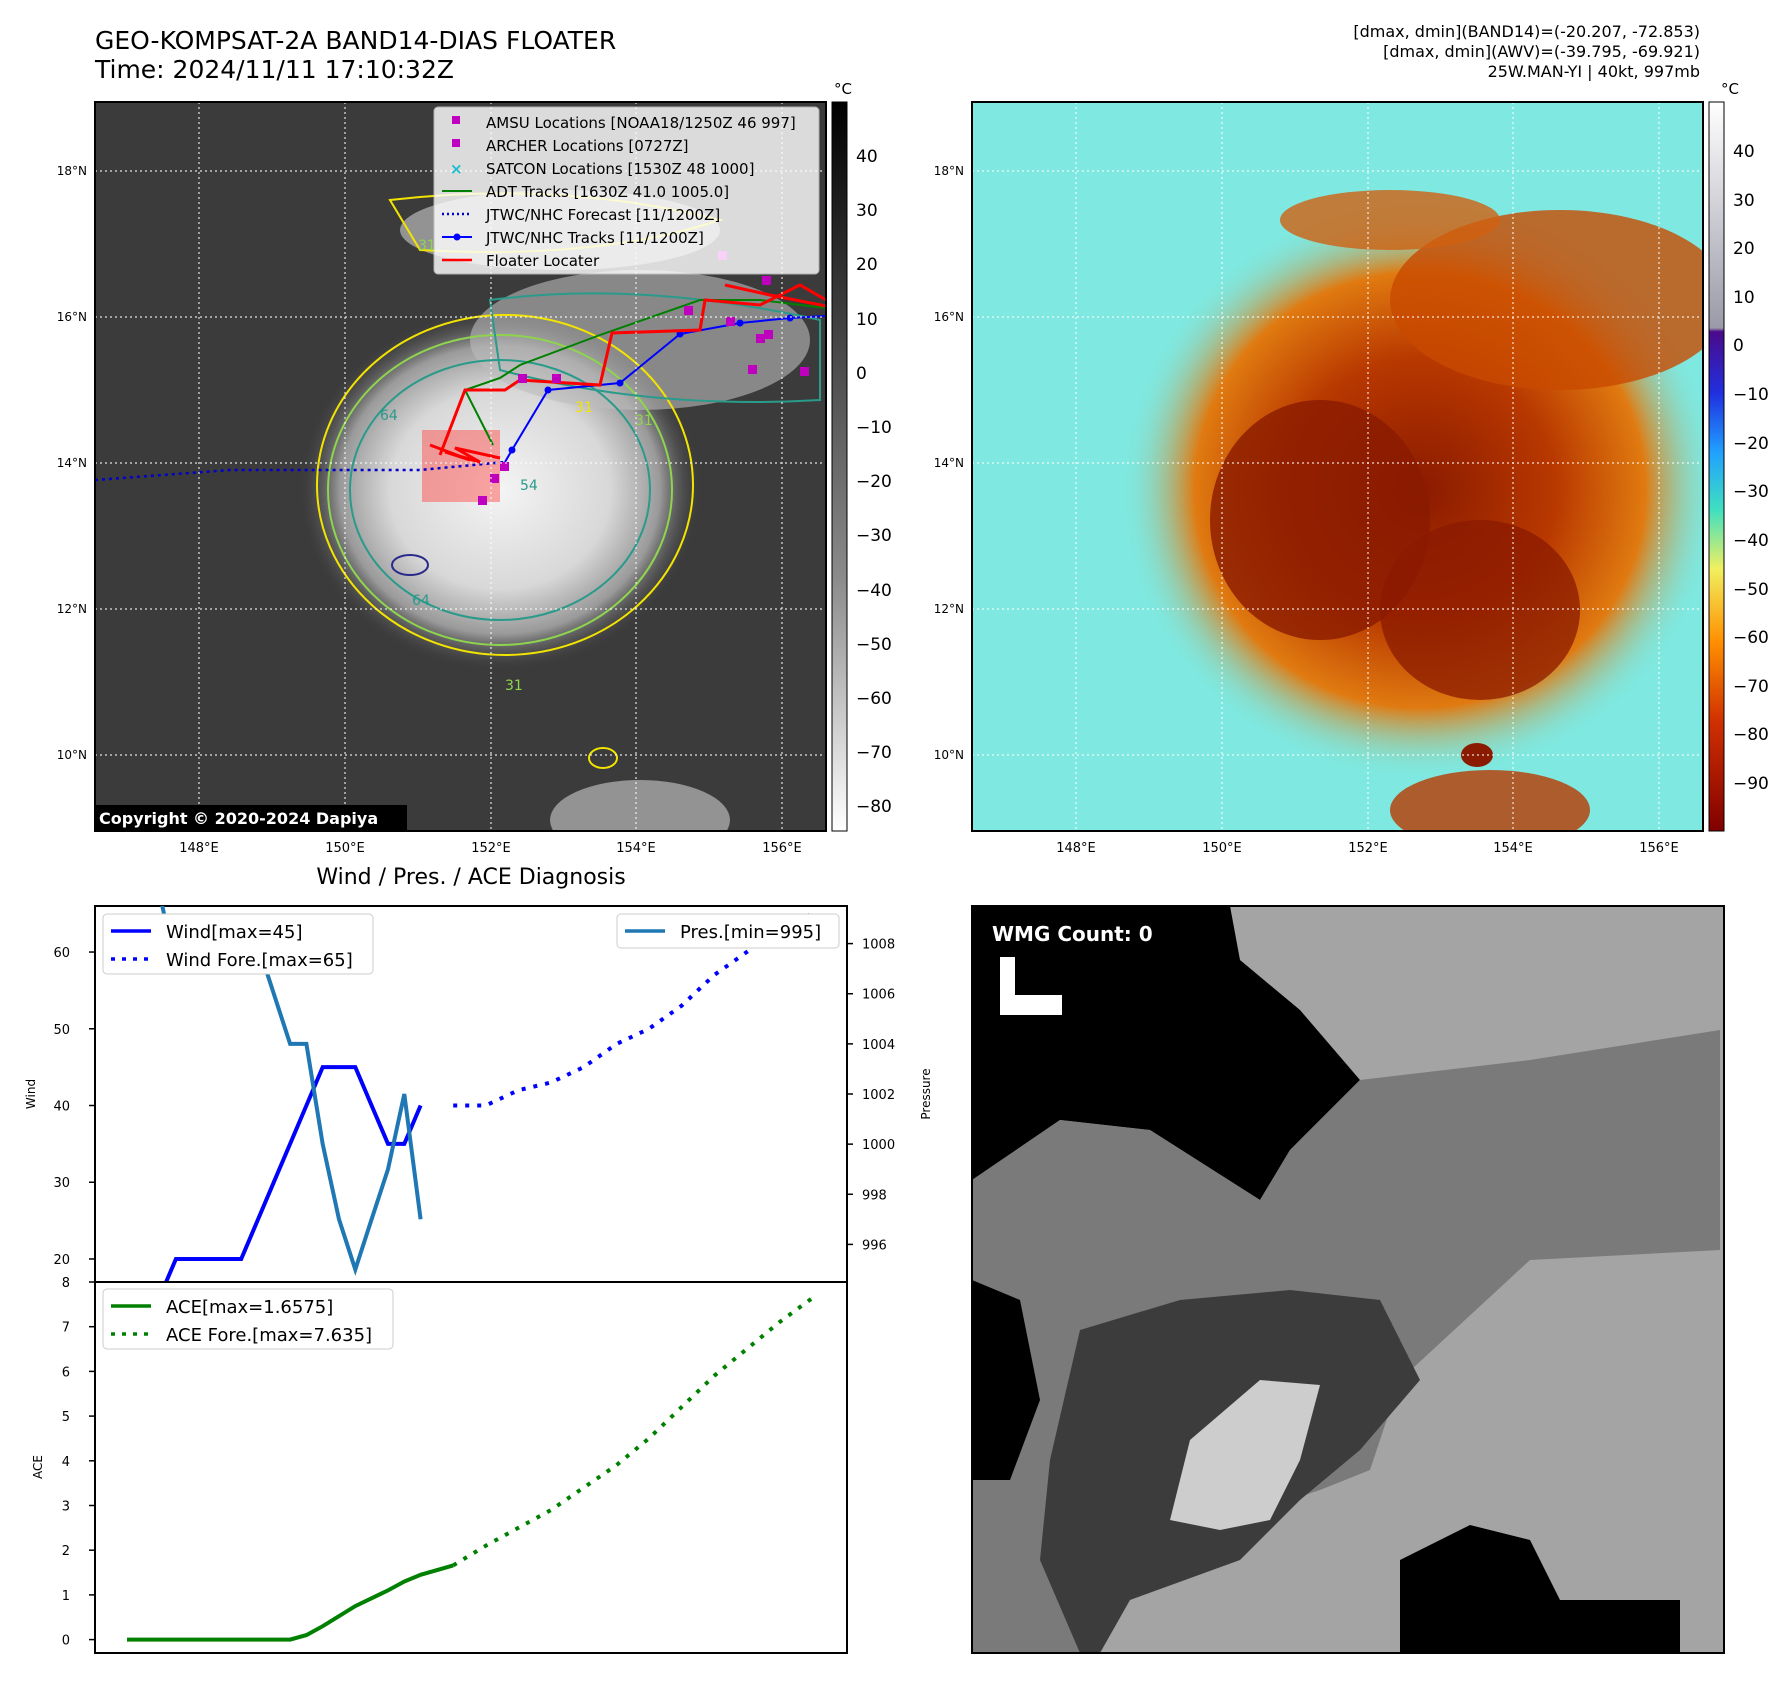  What do you see at coordinates (874, 536) in the screenshot?
I see `ir-tick: −30` at bounding box center [874, 536].